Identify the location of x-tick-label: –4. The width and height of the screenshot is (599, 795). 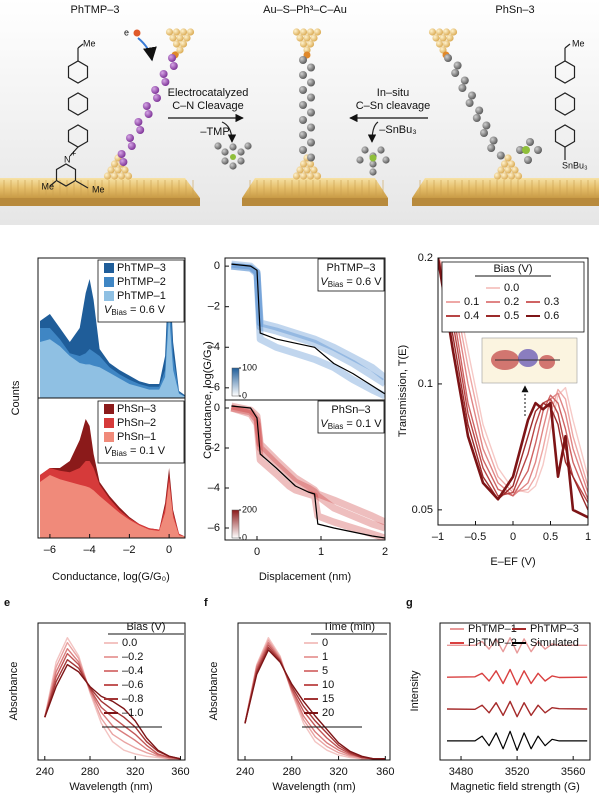
(90, 550).